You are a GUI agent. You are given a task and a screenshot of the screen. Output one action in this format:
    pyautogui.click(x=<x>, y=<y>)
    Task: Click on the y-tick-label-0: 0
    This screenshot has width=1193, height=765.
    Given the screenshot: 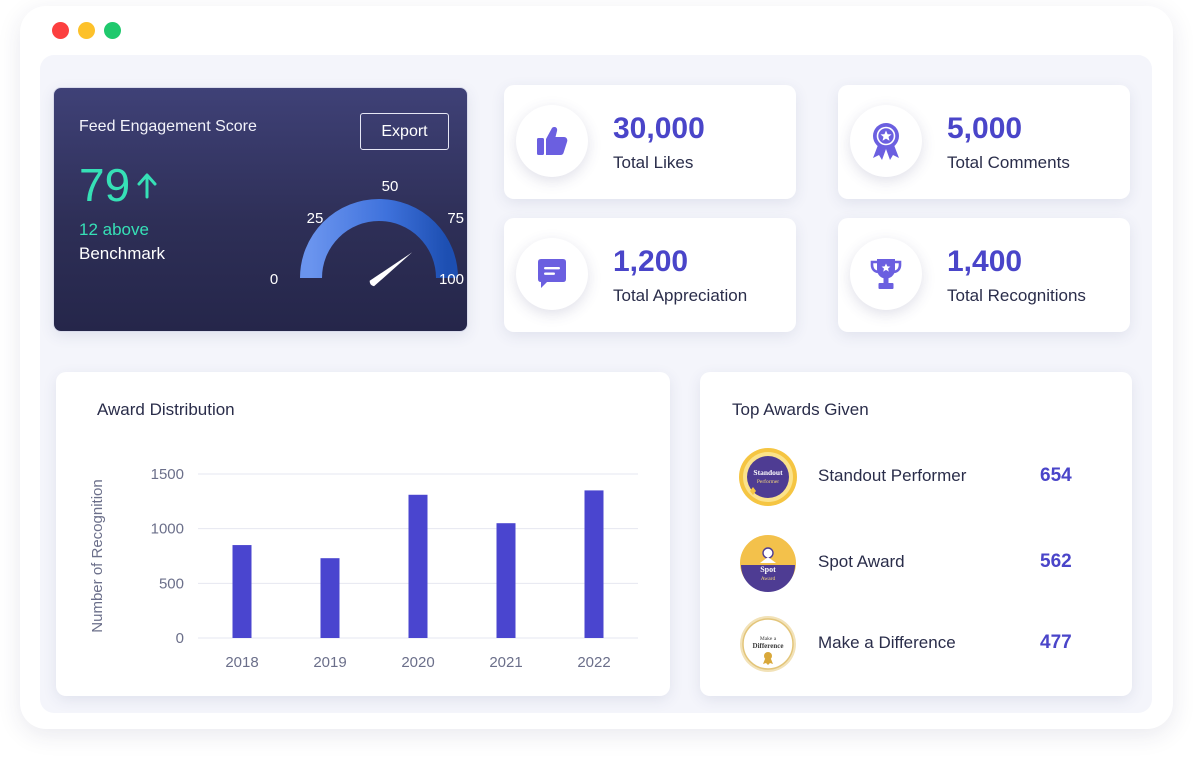 What is the action you would take?
    pyautogui.click(x=180, y=638)
    